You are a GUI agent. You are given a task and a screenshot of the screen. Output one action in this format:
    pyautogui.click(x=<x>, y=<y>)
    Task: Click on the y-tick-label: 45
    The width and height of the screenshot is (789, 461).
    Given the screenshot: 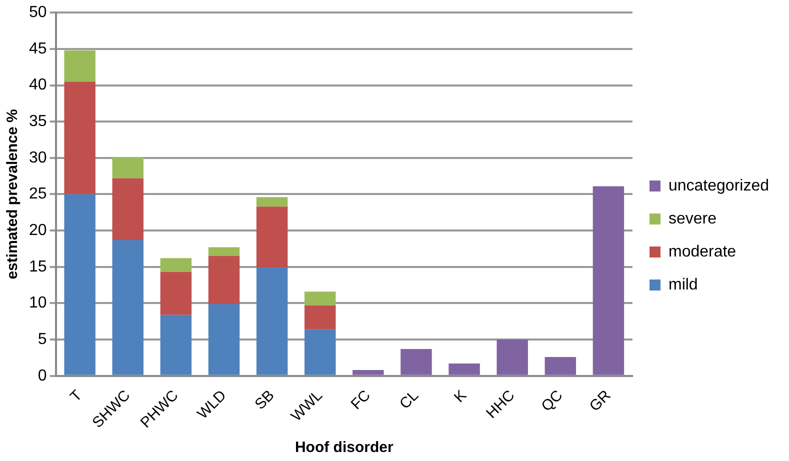 What is the action you would take?
    pyautogui.click(x=38, y=49)
    